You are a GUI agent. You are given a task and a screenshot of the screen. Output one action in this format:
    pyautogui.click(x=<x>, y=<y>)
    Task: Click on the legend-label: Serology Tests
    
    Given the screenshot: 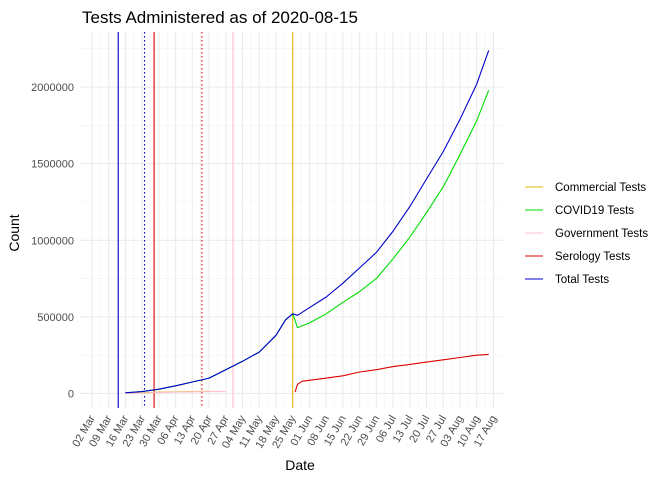 What is the action you would take?
    pyautogui.click(x=592, y=257)
    